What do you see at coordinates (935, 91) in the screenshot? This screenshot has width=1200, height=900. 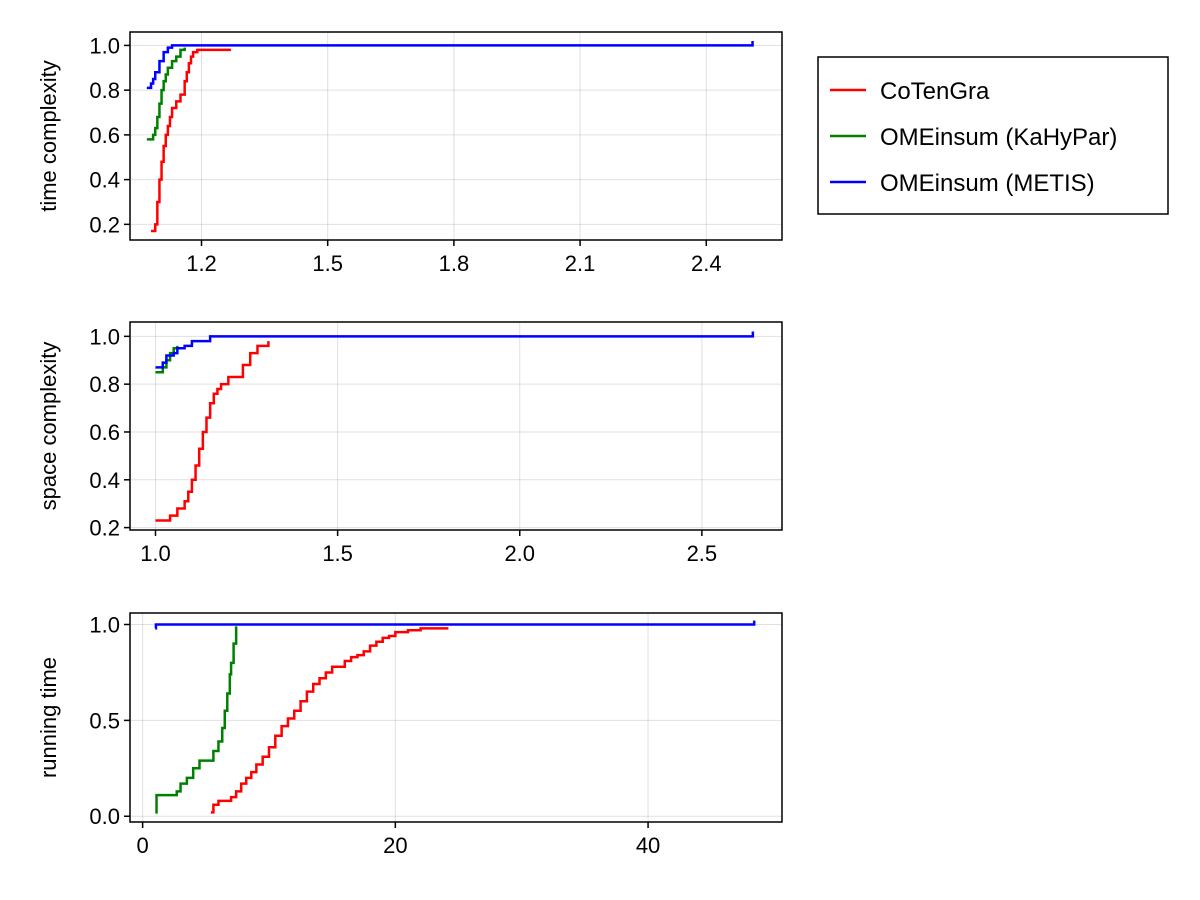 I see `legend-label-cotengra: CoTenGra` at bounding box center [935, 91].